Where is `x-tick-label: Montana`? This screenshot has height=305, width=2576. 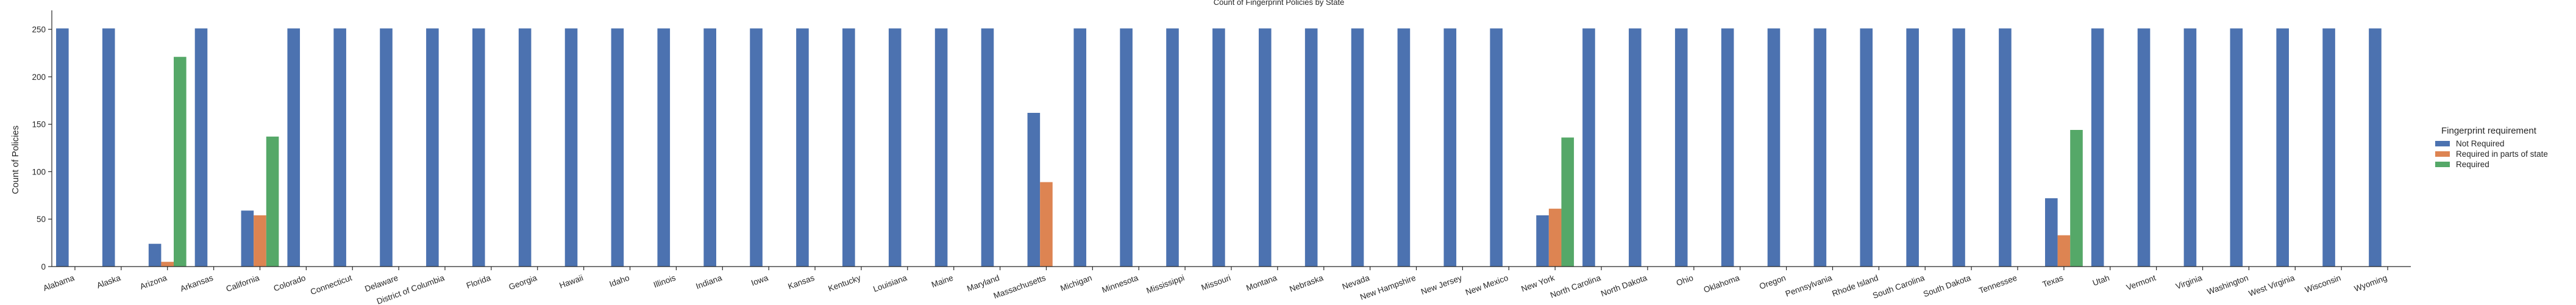
x-tick-label: Montana is located at coordinates (1261, 283).